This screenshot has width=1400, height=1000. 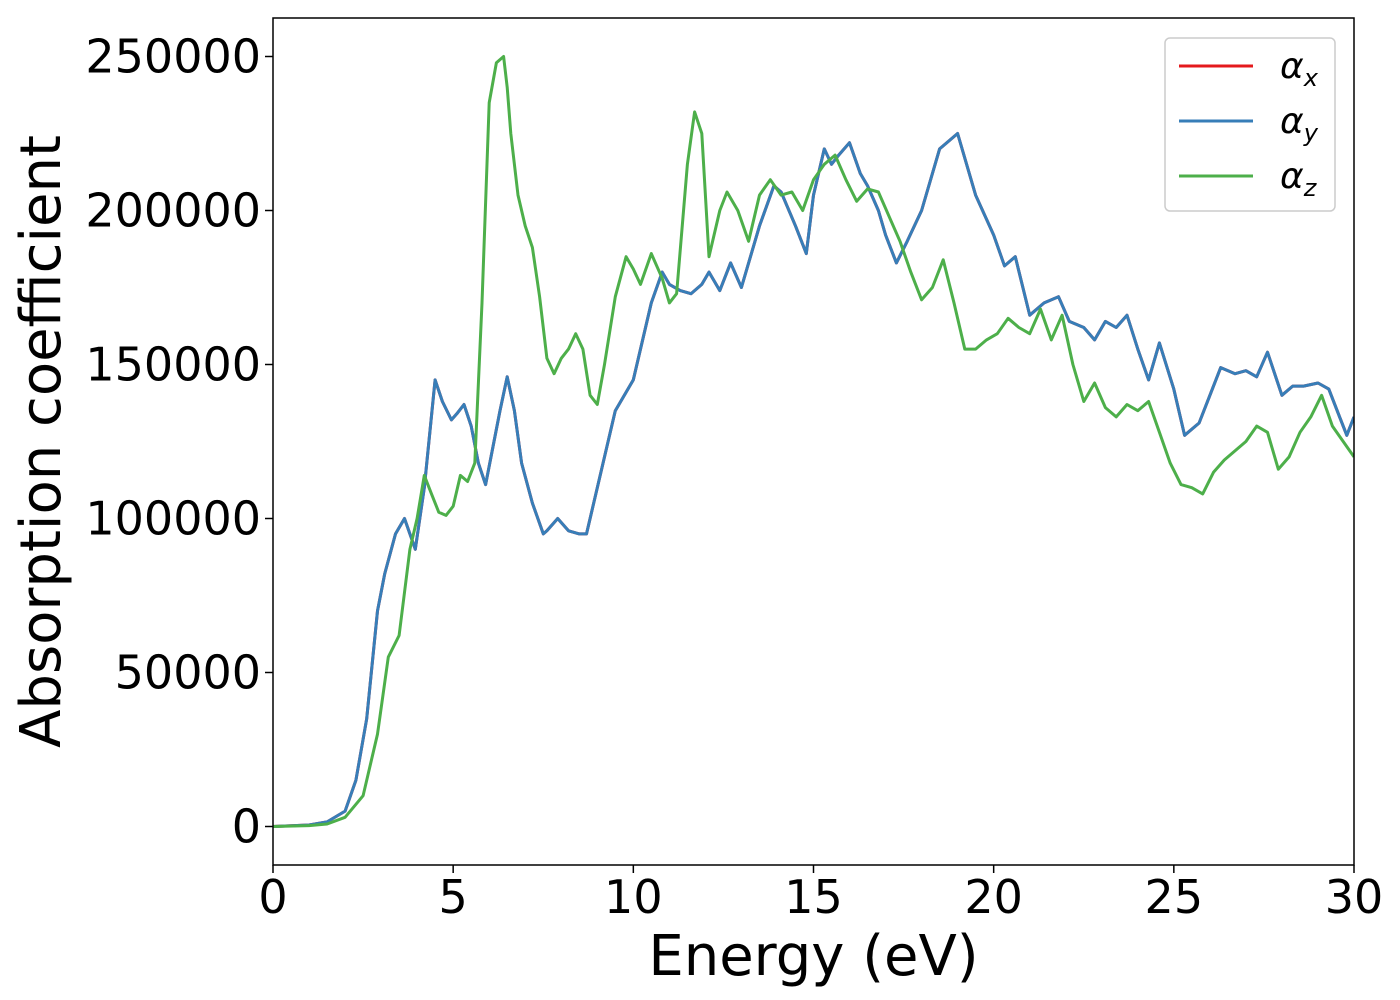 I want to click on y-tick-label: 250000, so click(x=173, y=57).